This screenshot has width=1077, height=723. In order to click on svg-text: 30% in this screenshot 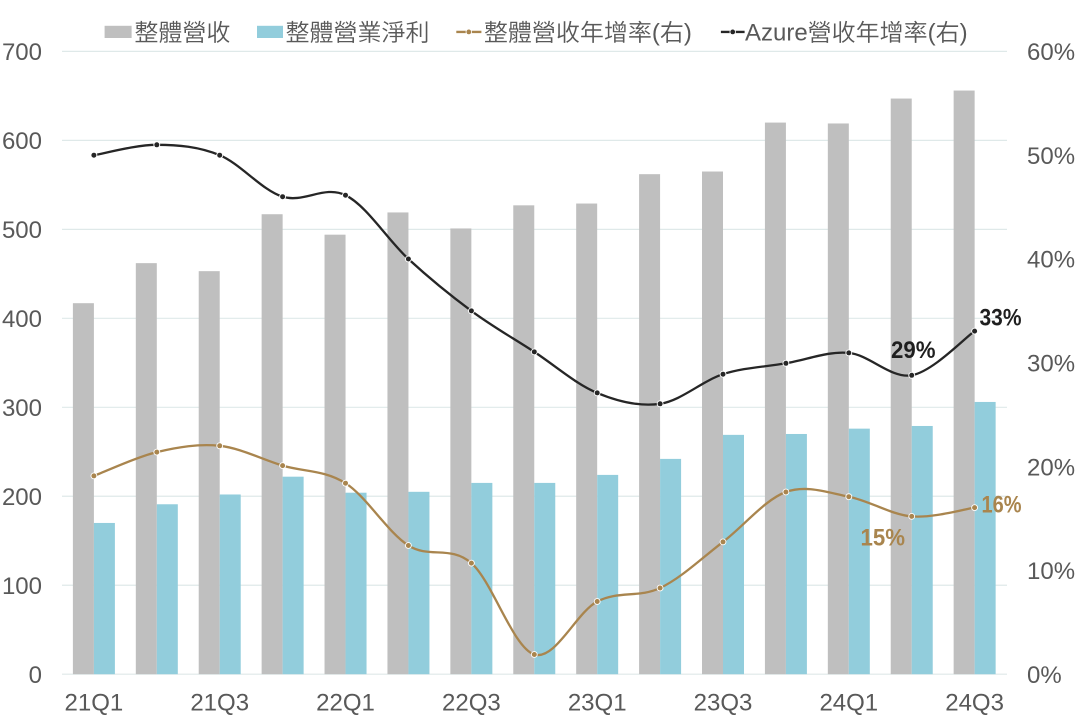, I will do `click(1051, 364)`.